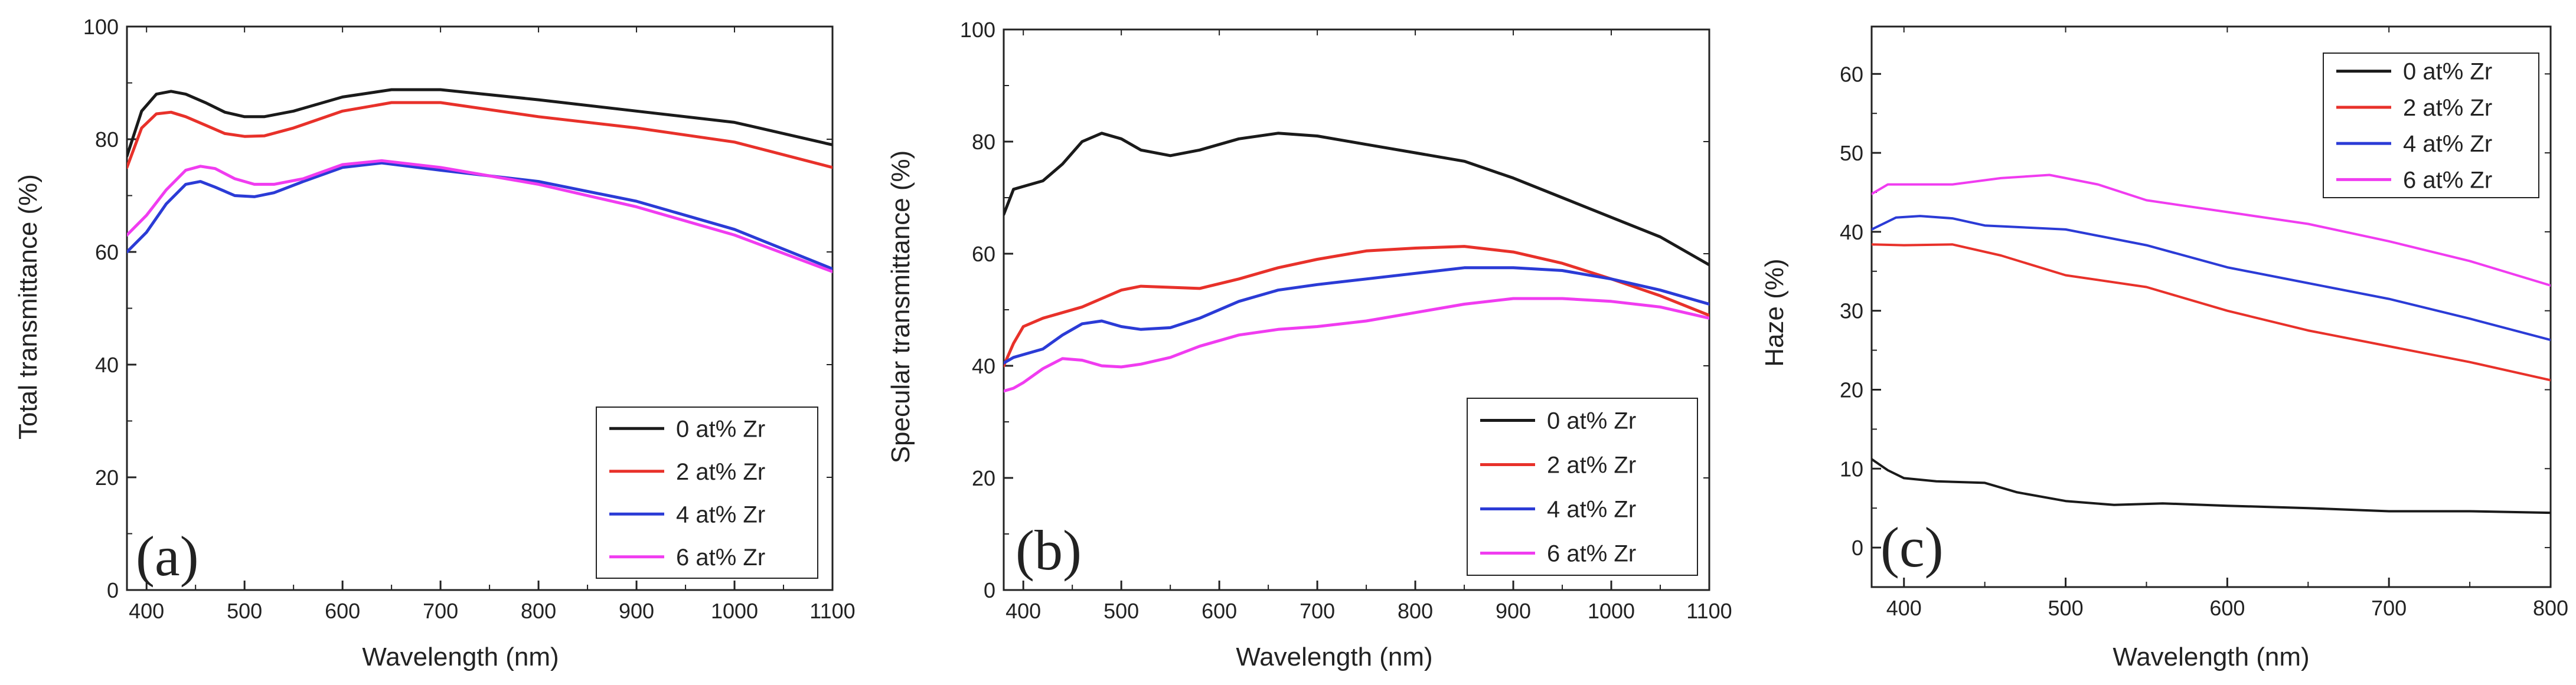 This screenshot has width=2576, height=685. I want to click on y-axis-title: Total transmittance (%), so click(28, 307).